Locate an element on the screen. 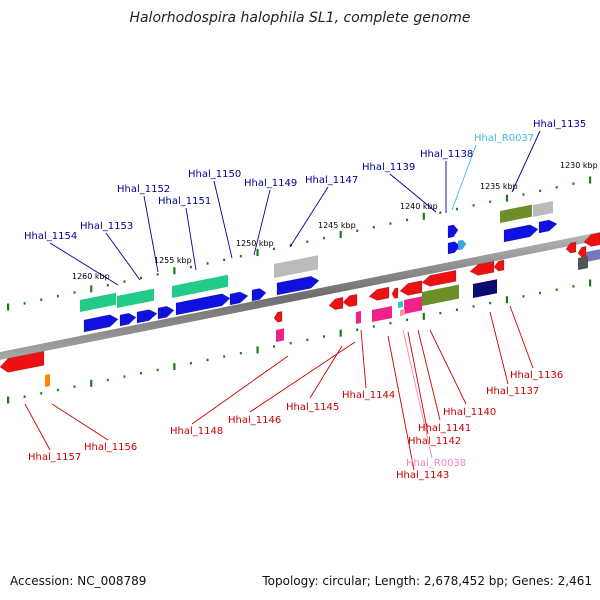 The height and width of the screenshot is (600, 600). gene-label: Hhal_R0038 is located at coordinates (436, 463).